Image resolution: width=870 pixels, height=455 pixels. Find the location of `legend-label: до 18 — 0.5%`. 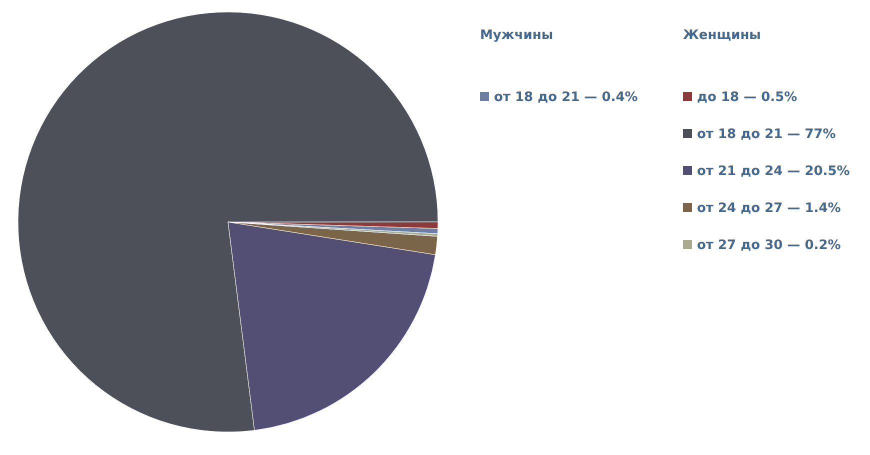

legend-label: до 18 — 0.5% is located at coordinates (747, 97).